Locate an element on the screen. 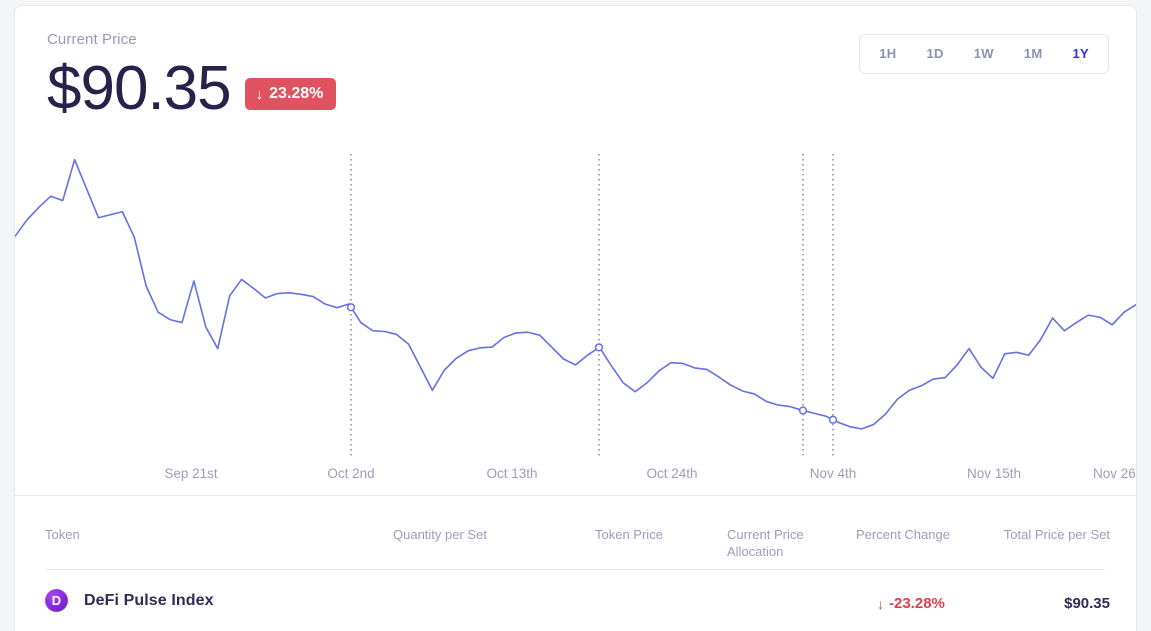  table-header-divider is located at coordinates (575, 569).